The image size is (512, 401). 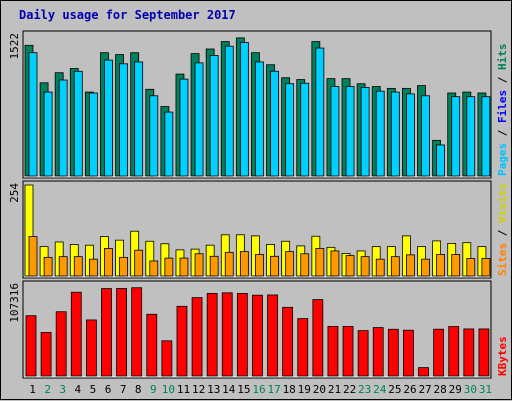 I want to click on x-tick-label: 2, so click(x=47, y=389).